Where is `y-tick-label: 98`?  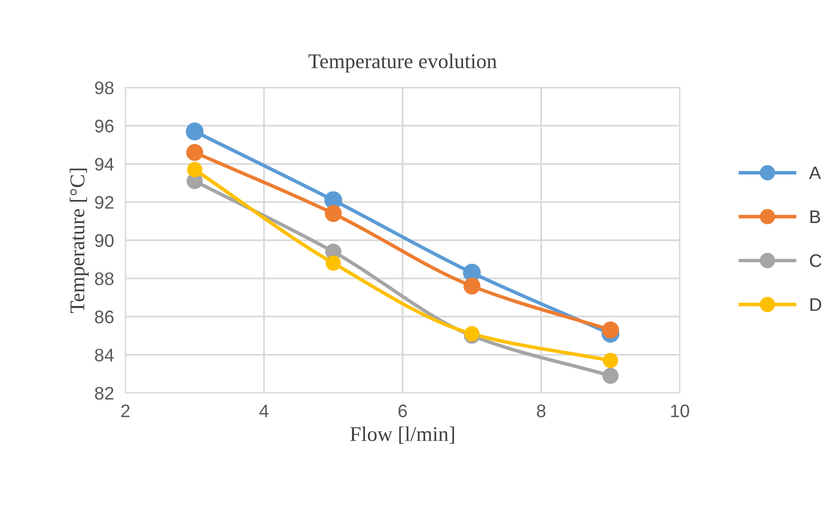
y-tick-label: 98 is located at coordinates (104, 87).